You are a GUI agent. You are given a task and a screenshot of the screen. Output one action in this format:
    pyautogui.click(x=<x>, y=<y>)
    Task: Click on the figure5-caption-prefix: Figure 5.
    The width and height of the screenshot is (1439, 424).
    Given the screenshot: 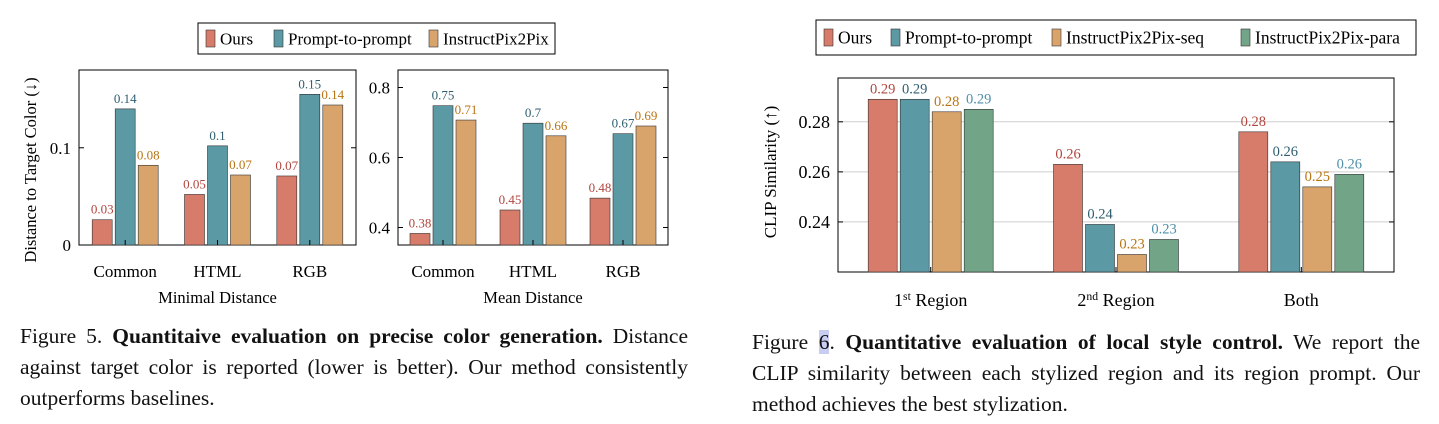 What is the action you would take?
    pyautogui.click(x=61, y=336)
    